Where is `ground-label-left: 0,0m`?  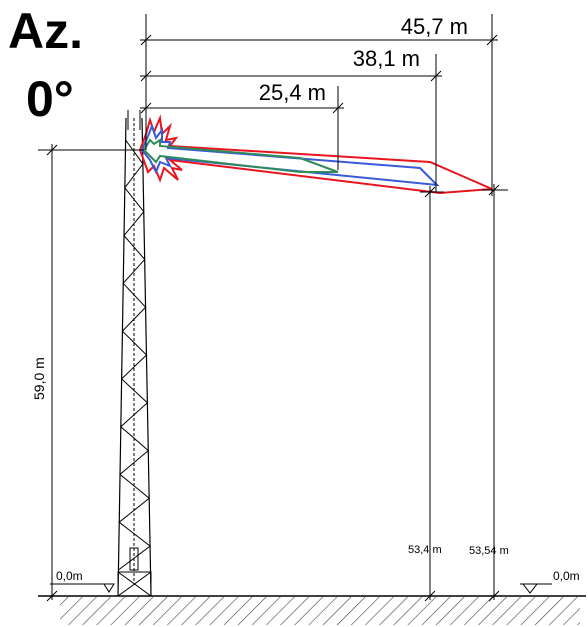
ground-label-left: 0,0m is located at coordinates (69, 576).